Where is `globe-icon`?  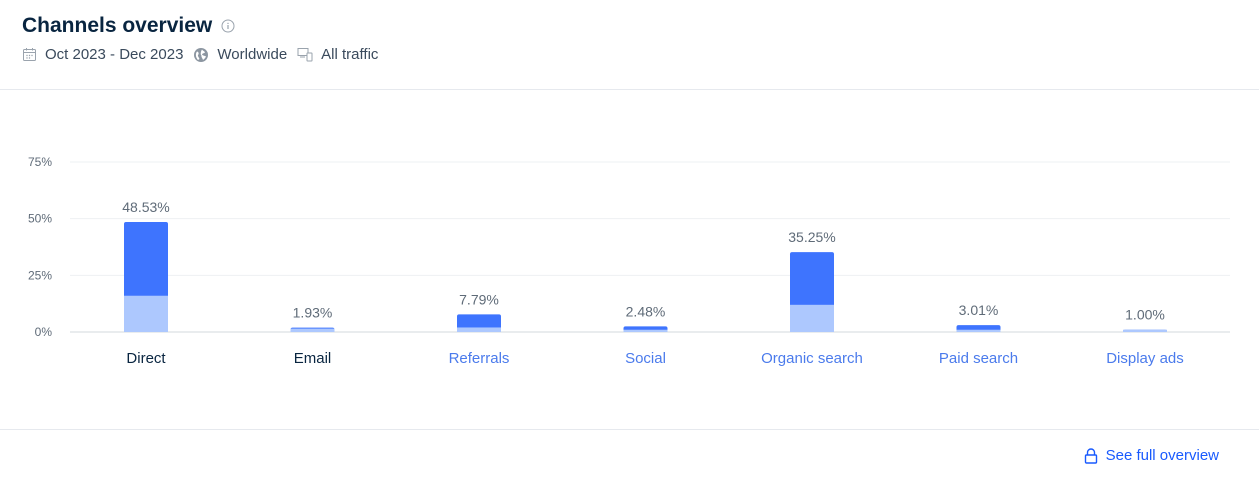 globe-icon is located at coordinates (201, 54).